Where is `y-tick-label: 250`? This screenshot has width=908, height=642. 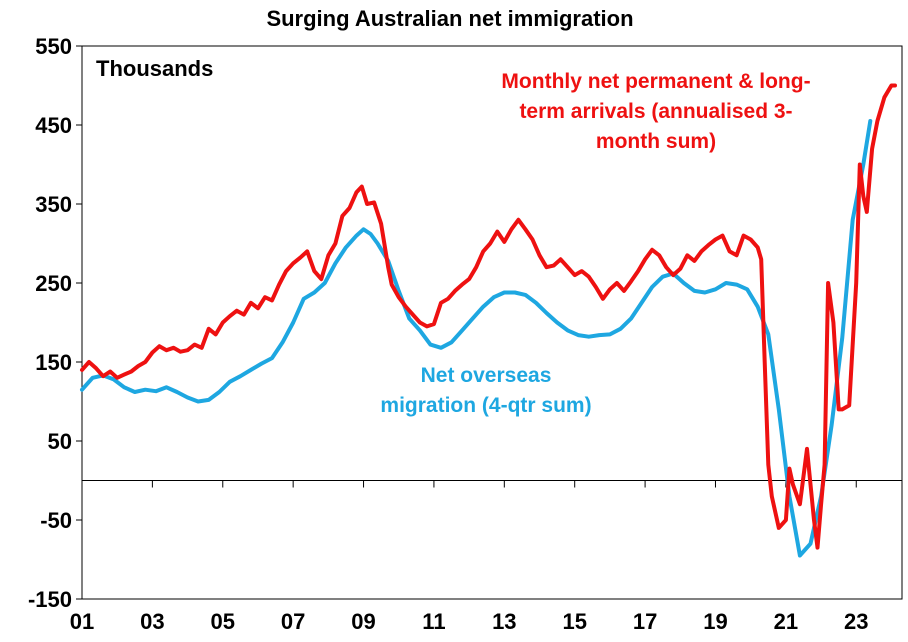
y-tick-label: 250 is located at coordinates (53, 283).